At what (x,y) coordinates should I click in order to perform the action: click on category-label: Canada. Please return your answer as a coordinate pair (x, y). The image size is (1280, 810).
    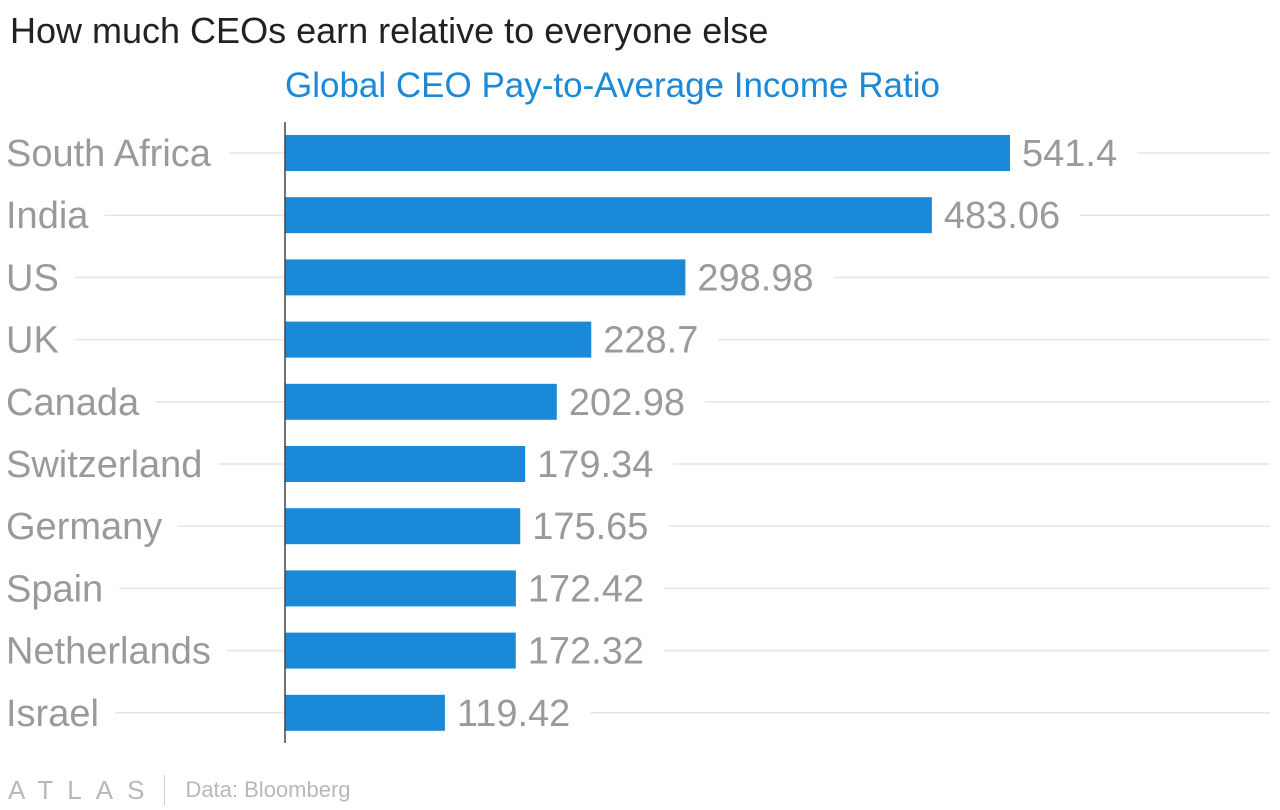
    Looking at the image, I should click on (73, 403).